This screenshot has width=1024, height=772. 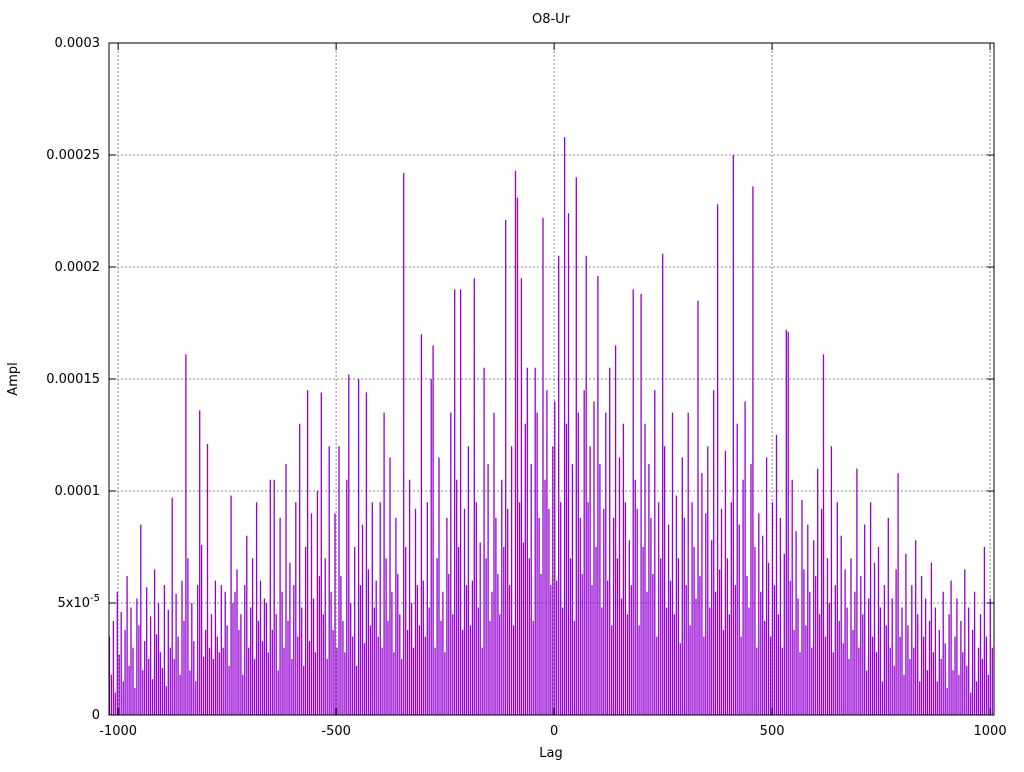 What do you see at coordinates (336, 731) in the screenshot?
I see `x-tick-label: -500` at bounding box center [336, 731].